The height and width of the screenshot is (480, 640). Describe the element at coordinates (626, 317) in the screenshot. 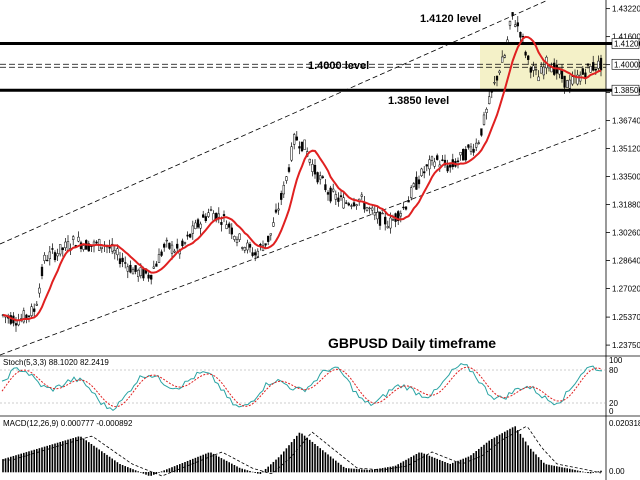

I see `price-tick-label: 1.25370` at that location.